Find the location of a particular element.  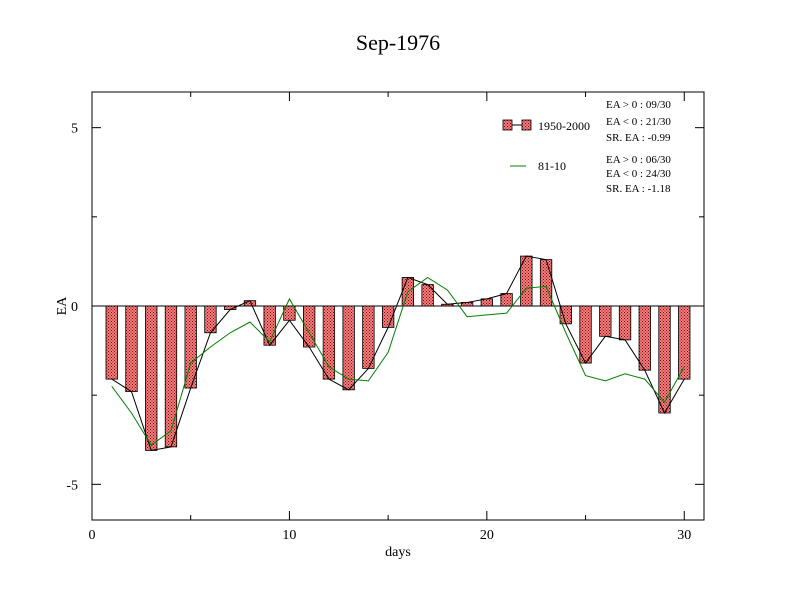

stat-annotation: EA > 0 : 09/30 is located at coordinates (638, 105).